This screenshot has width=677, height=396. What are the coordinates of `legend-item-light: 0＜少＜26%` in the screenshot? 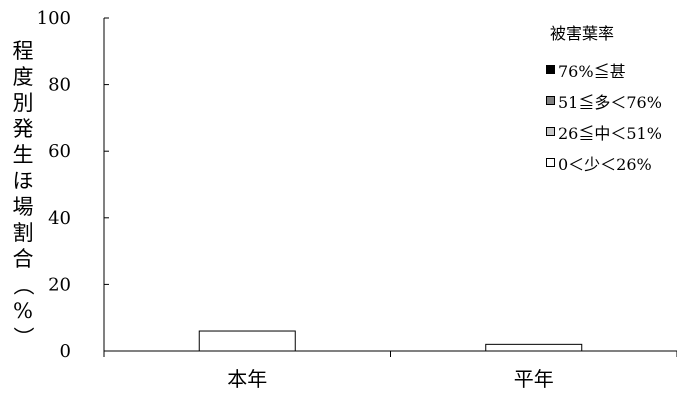 It's located at (604, 162).